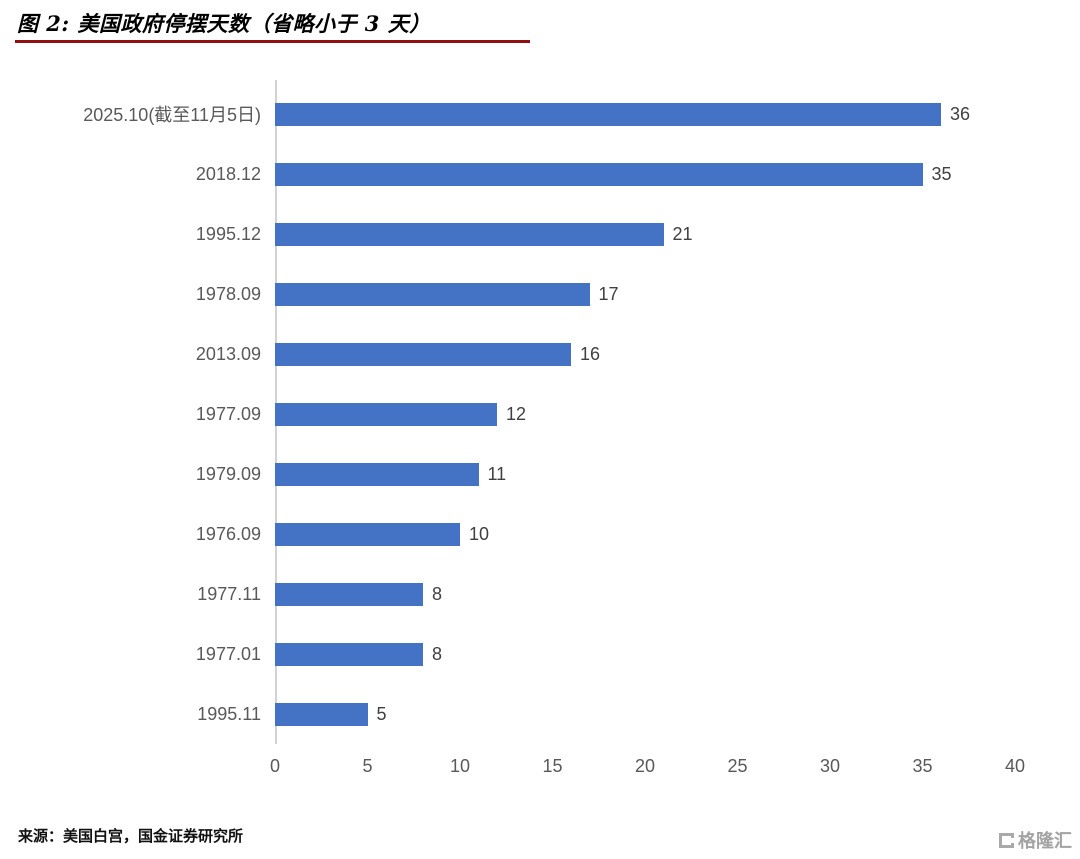 The width and height of the screenshot is (1080, 859). Describe the element at coordinates (228, 413) in the screenshot. I see `category-label: 1977.09` at that location.